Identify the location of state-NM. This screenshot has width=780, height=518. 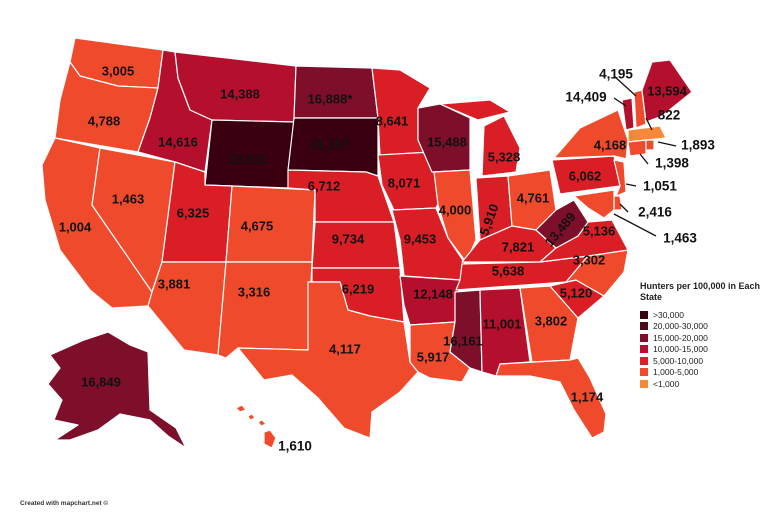
(265, 310).